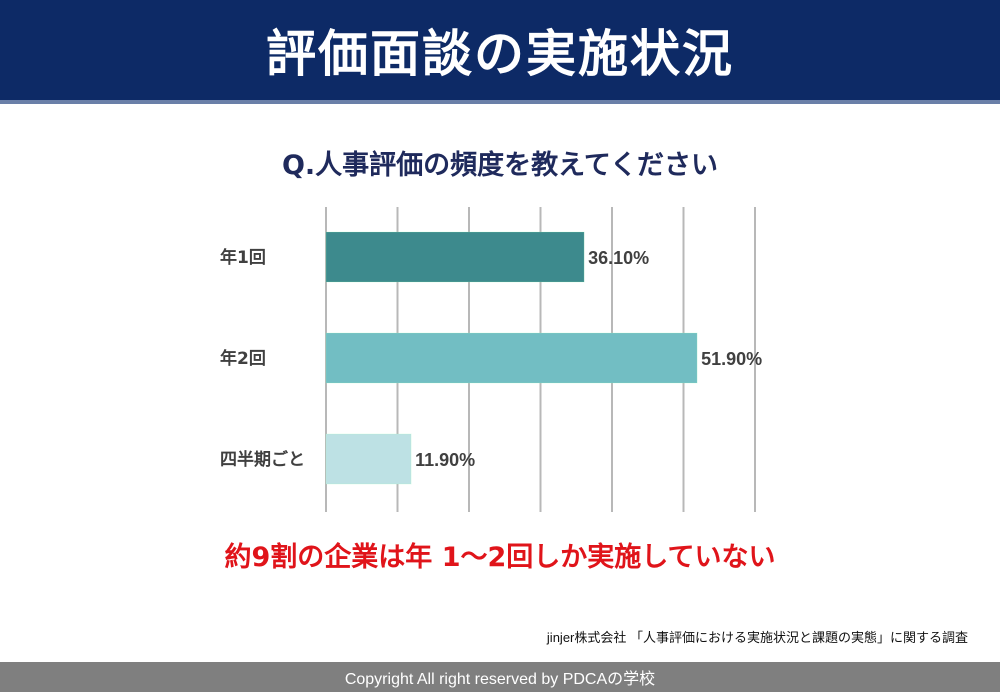  Describe the element at coordinates (500, 557) in the screenshot. I see `conclusion-text: 約9割の企業は年 1〜2回しか実施していない` at that location.